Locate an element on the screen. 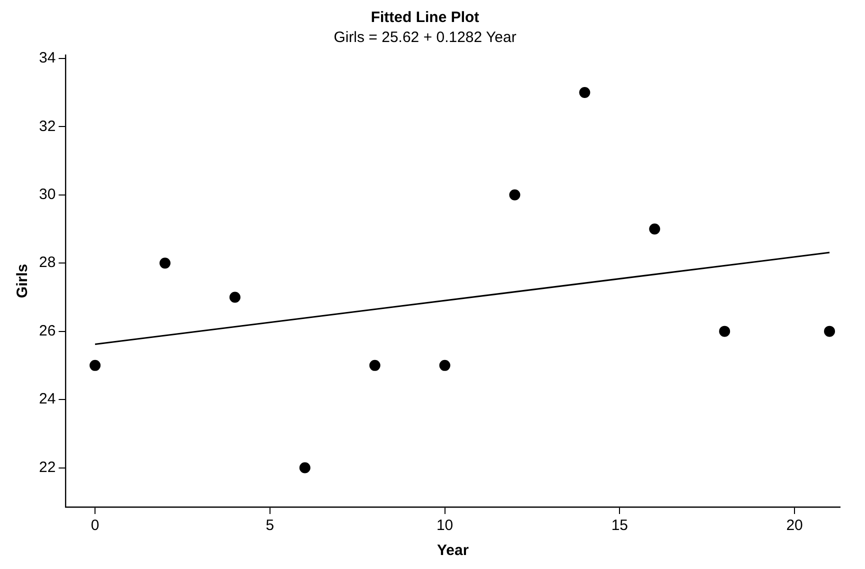 This screenshot has width=865, height=569. x-axis-title: Year is located at coordinates (452, 551).